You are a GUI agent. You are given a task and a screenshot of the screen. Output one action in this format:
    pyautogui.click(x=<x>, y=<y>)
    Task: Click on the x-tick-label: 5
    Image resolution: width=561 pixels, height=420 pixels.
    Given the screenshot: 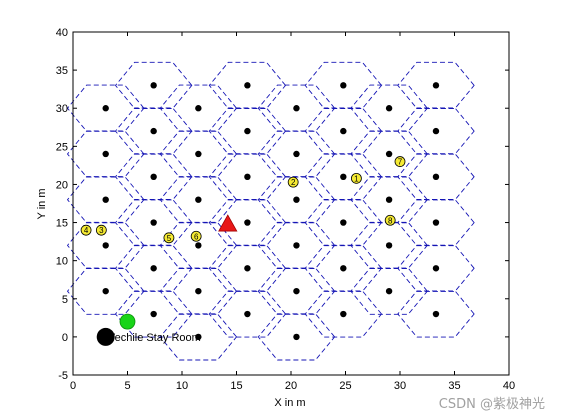 What is the action you would take?
    pyautogui.click(x=127, y=386)
    